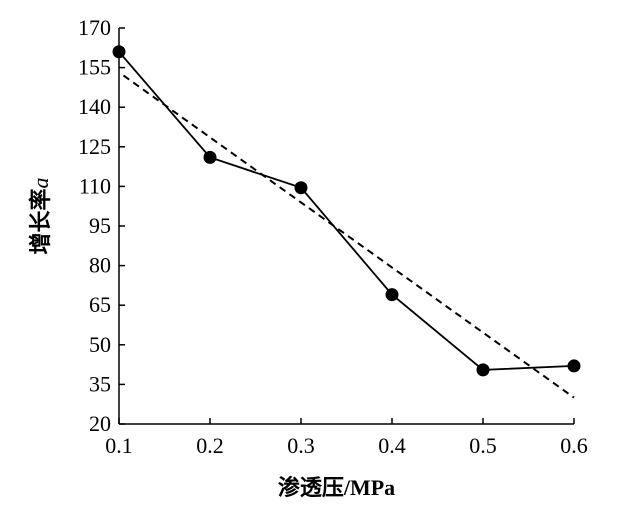 The image size is (629, 508). Describe the element at coordinates (95, 185) in the screenshot. I see `y-tick-label: 110` at that location.